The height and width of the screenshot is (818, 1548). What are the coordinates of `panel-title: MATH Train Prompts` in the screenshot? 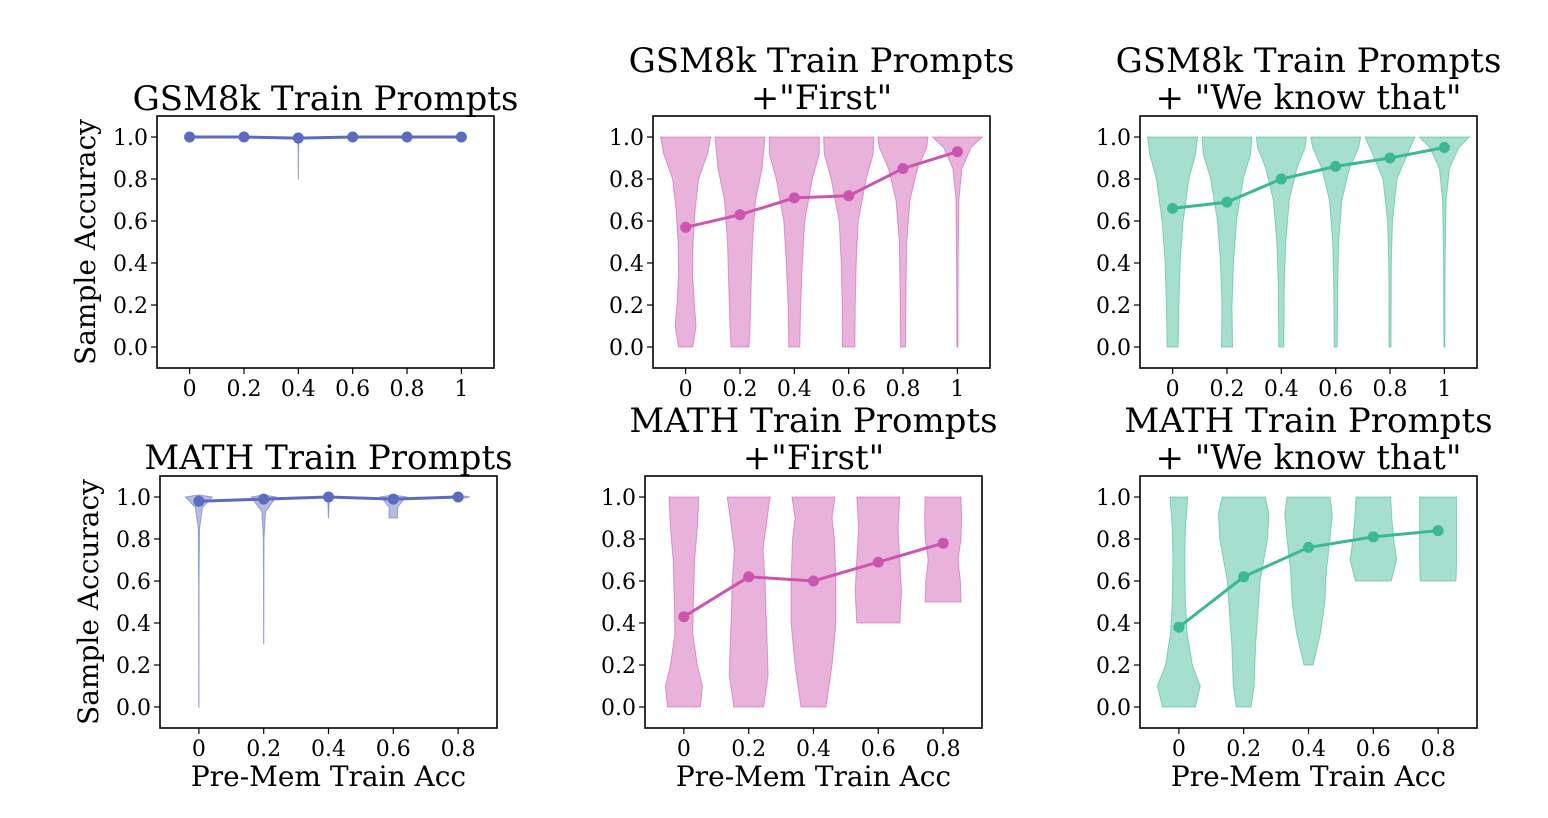 It's located at (1308, 421).